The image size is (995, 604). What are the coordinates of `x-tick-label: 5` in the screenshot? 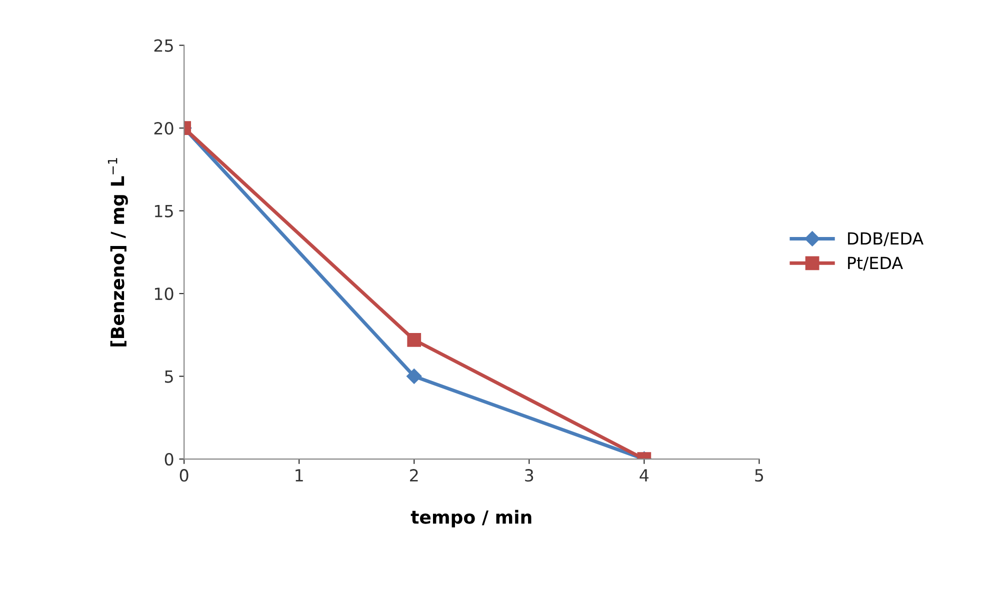 It's located at (759, 475).